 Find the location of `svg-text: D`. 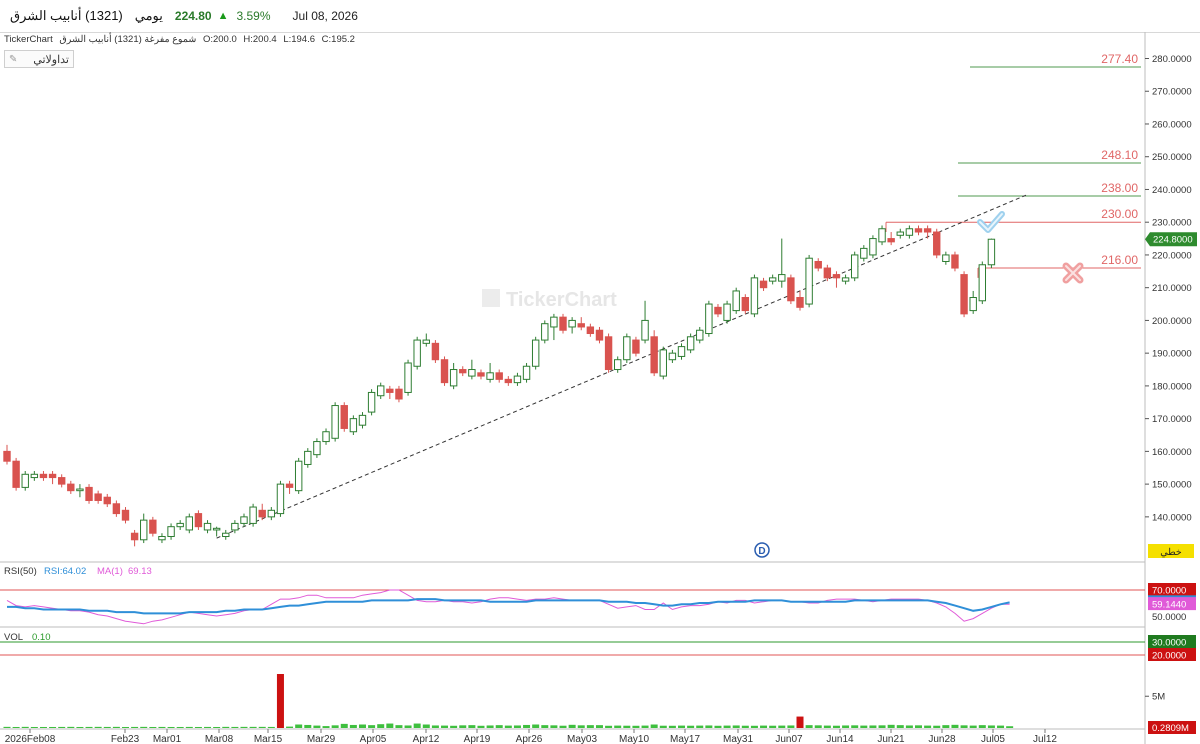

svg-text: D is located at coordinates (761, 551).